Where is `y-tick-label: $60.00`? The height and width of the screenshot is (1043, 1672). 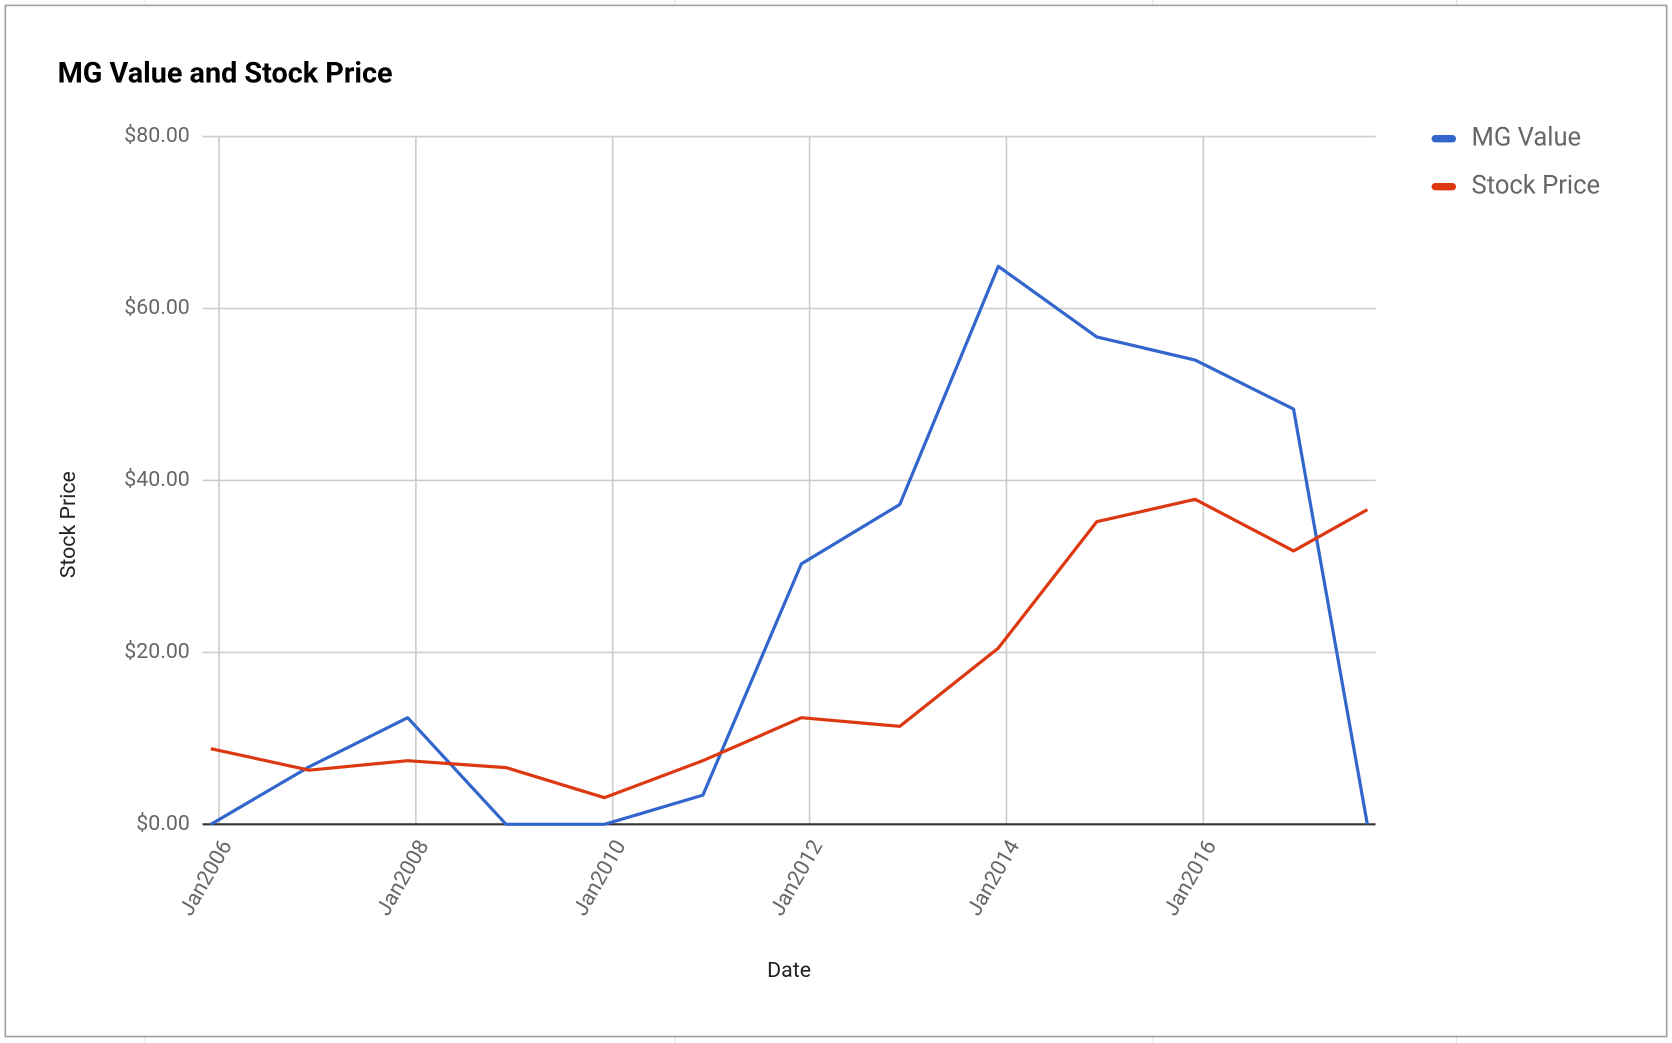
y-tick-label: $60.00 is located at coordinates (157, 307).